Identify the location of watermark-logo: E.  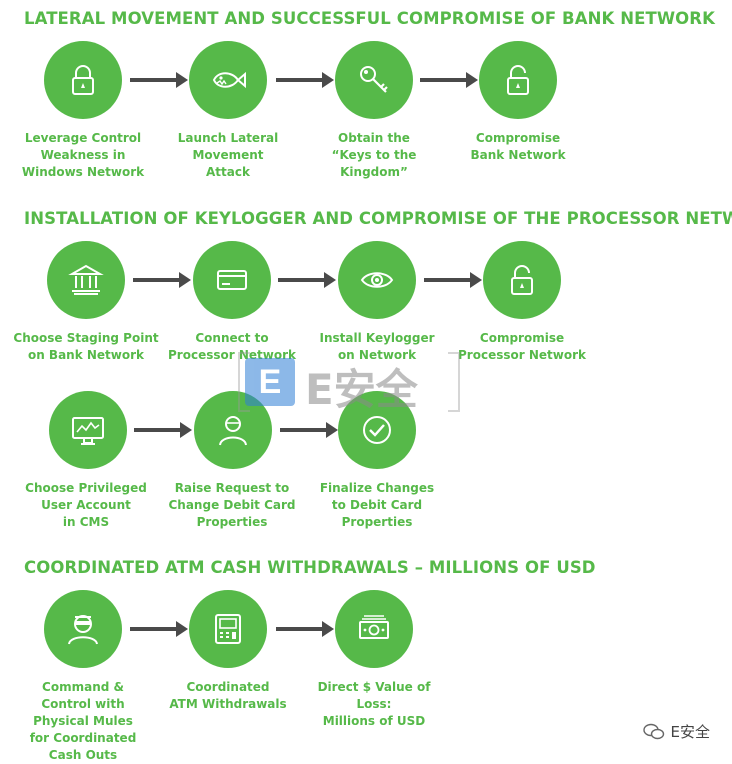
(270, 382).